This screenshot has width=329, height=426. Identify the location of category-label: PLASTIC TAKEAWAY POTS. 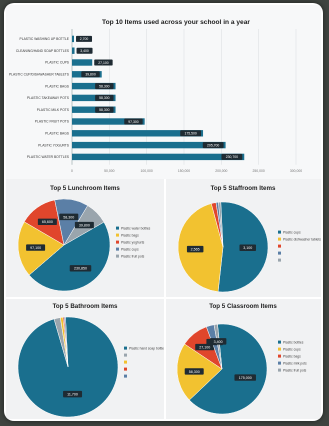
(48, 98).